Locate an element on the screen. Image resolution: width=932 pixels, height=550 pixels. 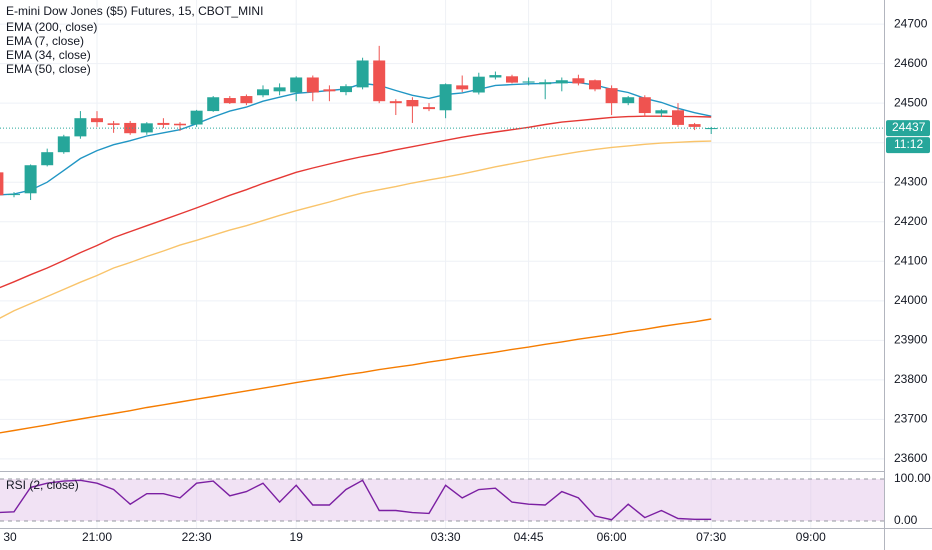
y-tick-label: 24100 is located at coordinates (911, 260).